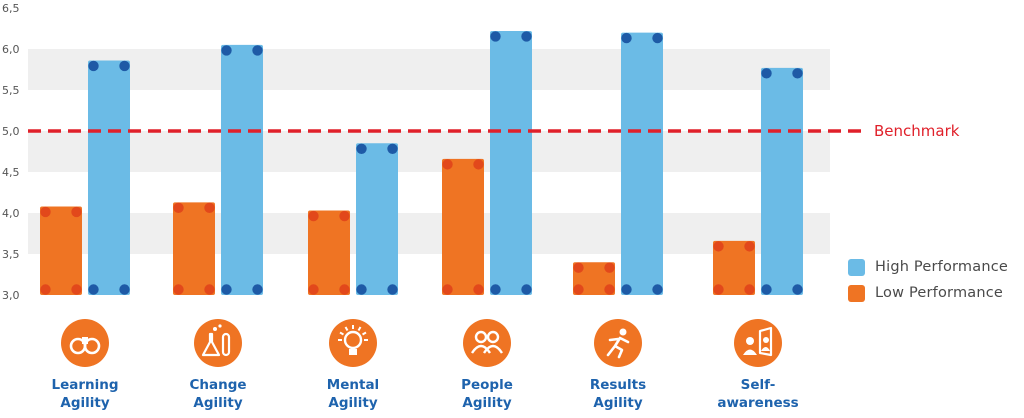  I want to click on legend-item-low: Low Performance, so click(936, 293).